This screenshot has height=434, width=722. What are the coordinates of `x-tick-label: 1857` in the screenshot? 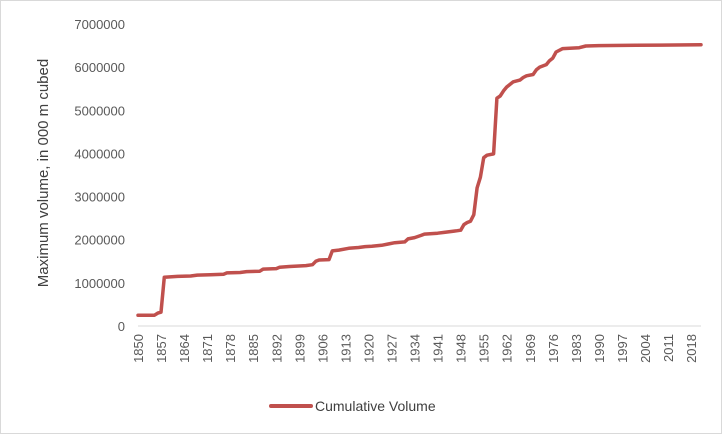 It's located at (161, 348).